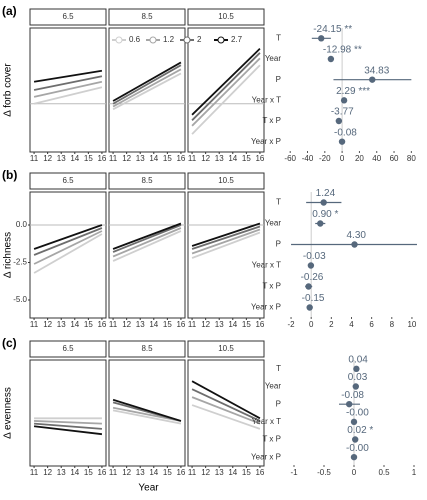 The height and width of the screenshot is (500, 427). What do you see at coordinates (140, 472) in the screenshot?
I see `x-tick-label: 13` at bounding box center [140, 472].